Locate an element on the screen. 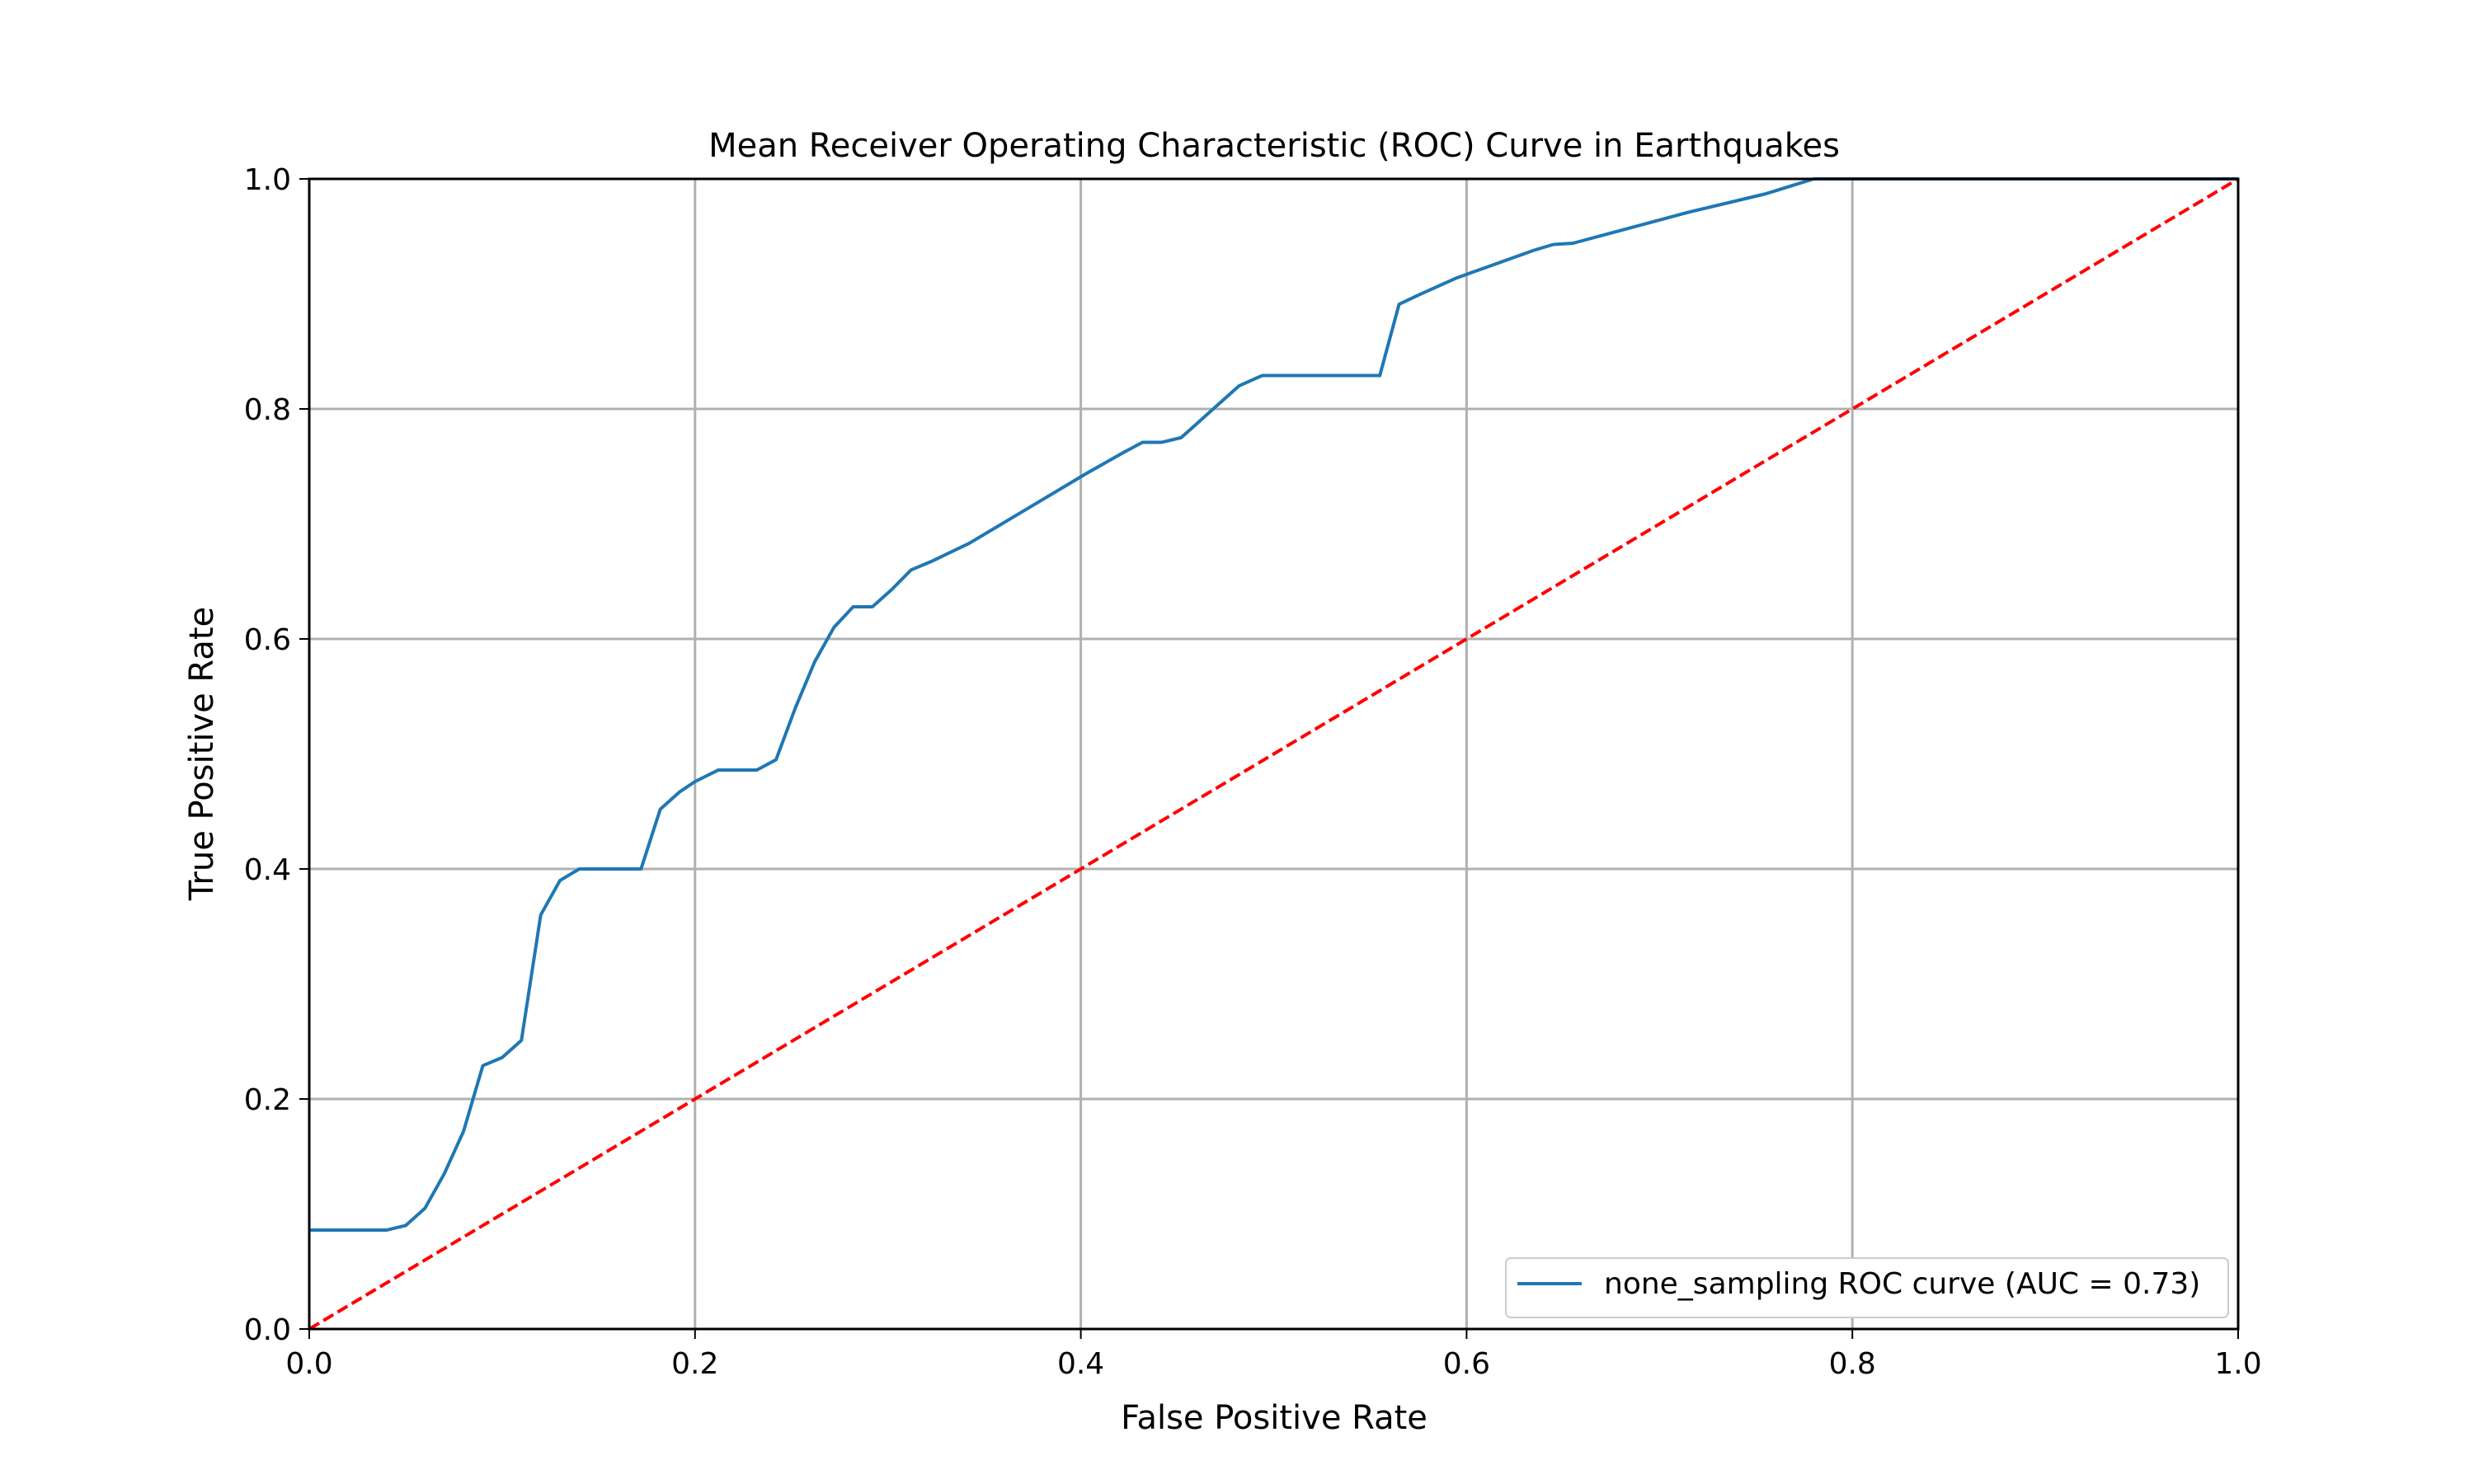 The height and width of the screenshot is (1484, 2474). x-axis-label: False Positive Rate is located at coordinates (1274, 1418).